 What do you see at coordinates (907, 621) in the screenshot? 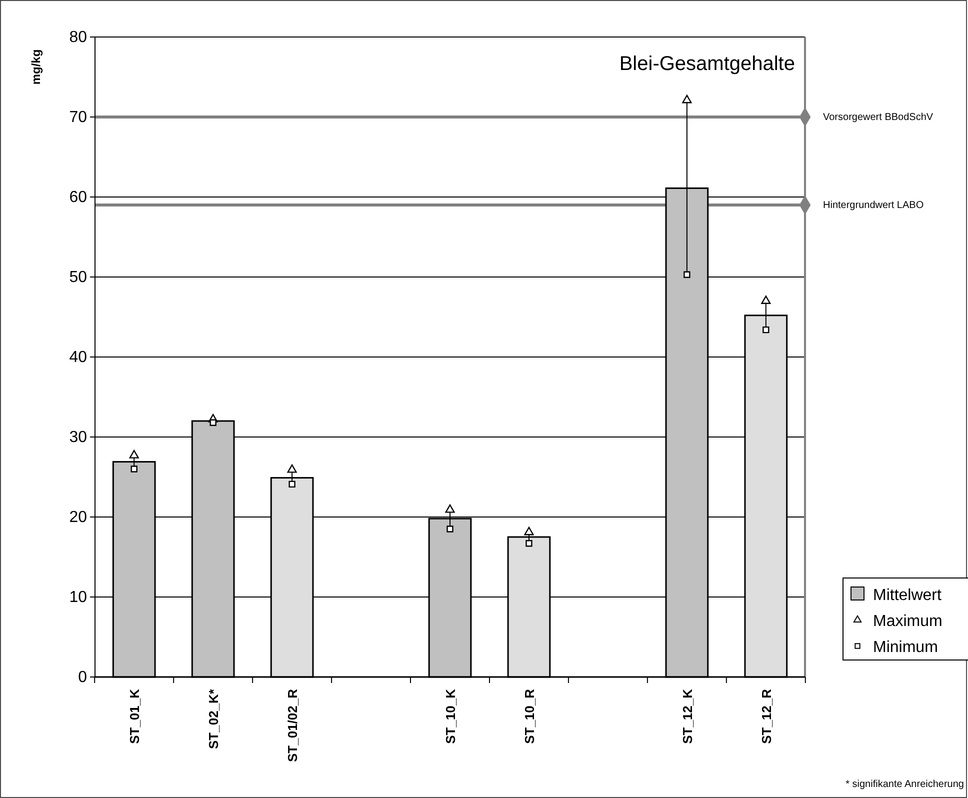
I see `legend-label: Maximum` at bounding box center [907, 621].